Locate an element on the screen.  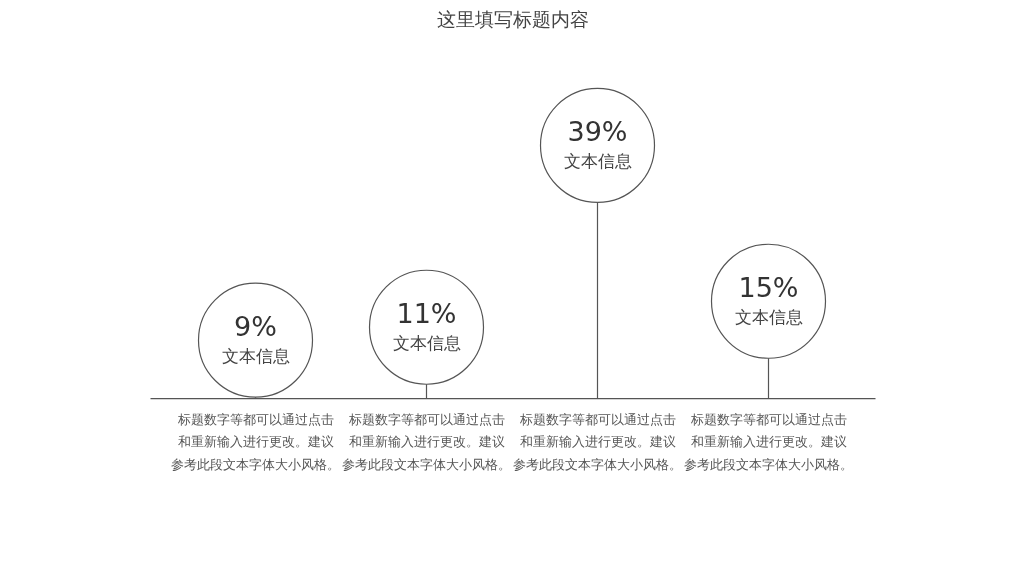
data-label: 39% is located at coordinates (597, 132).